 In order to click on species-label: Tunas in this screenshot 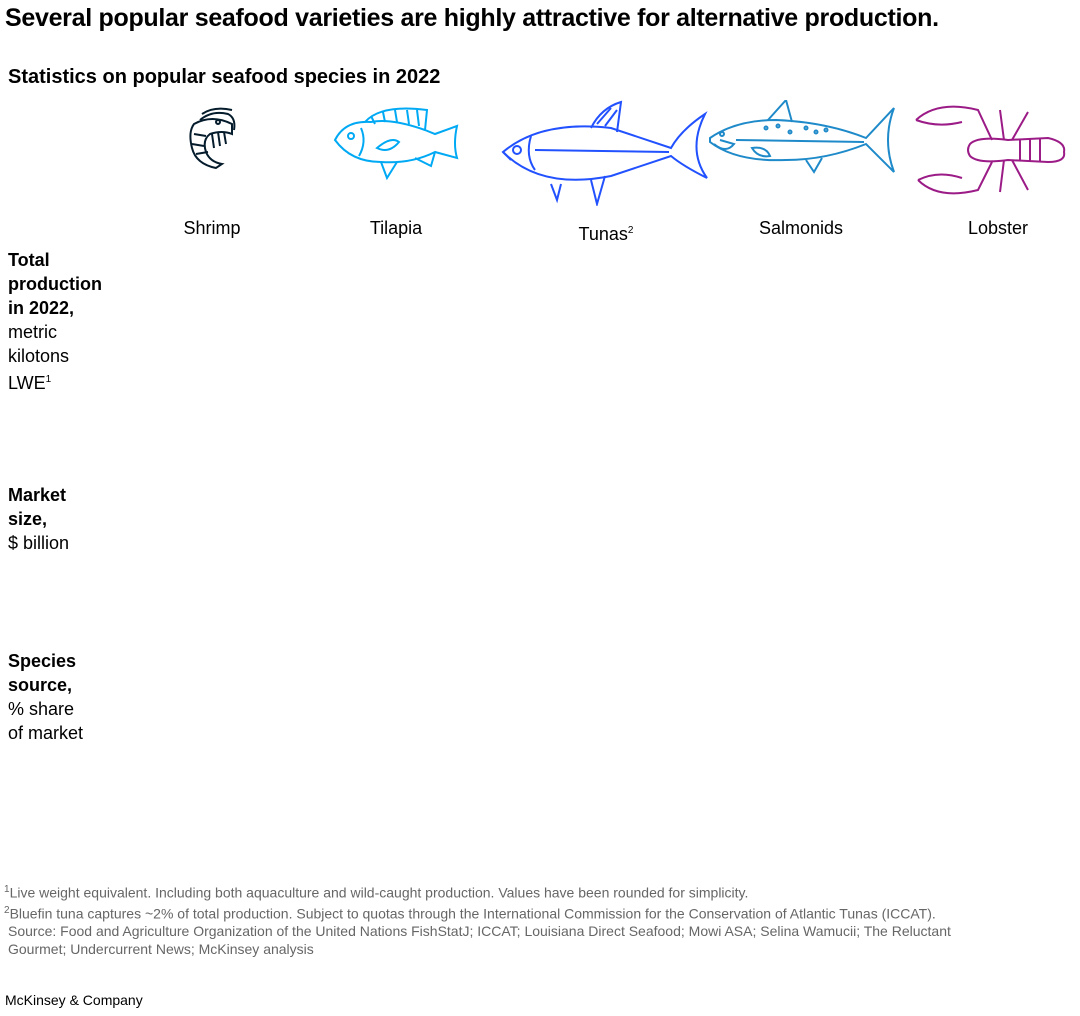, I will do `click(603, 234)`.